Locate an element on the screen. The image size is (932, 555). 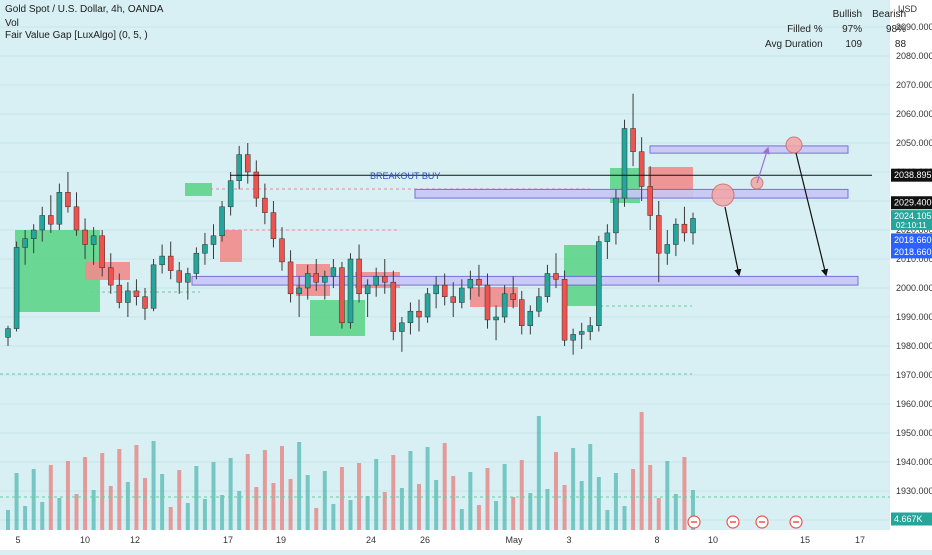
bullish-fvg-area is located at coordinates (581, 275).